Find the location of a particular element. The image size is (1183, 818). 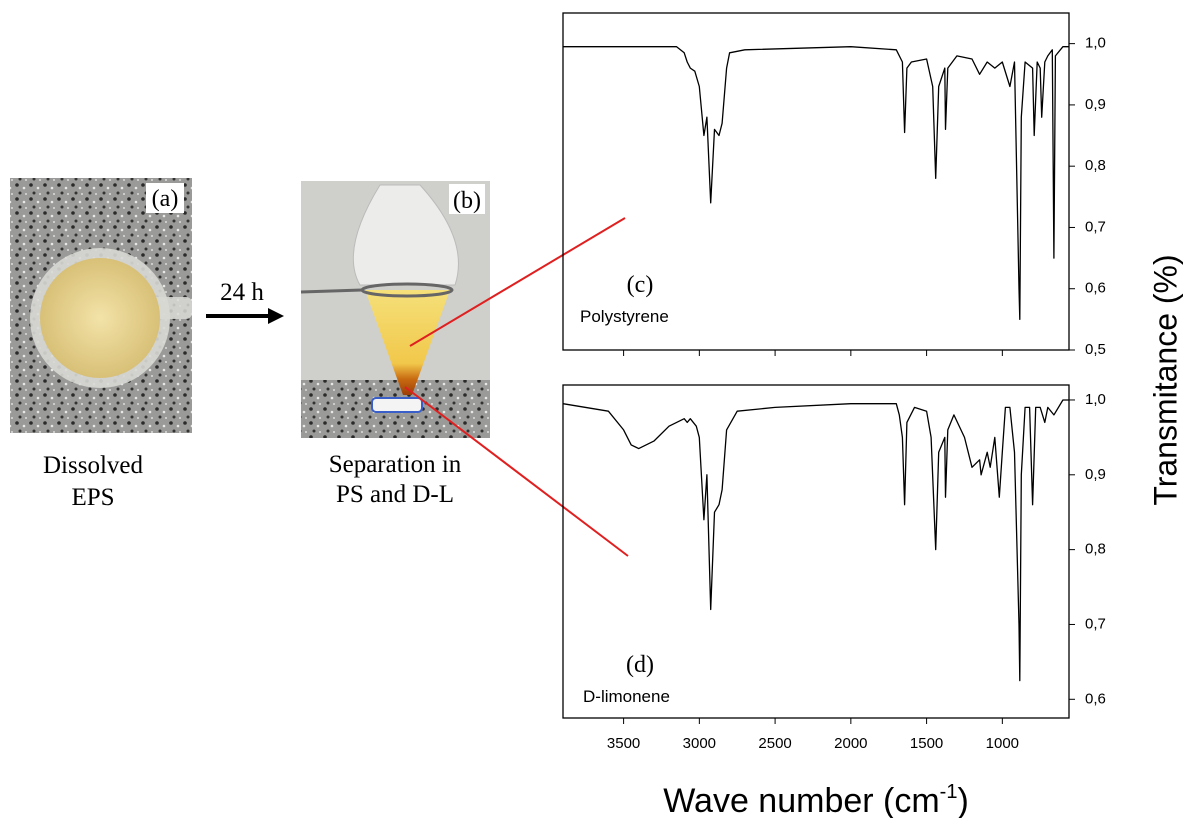

photo-label: (a) is located at coordinates (165, 199).